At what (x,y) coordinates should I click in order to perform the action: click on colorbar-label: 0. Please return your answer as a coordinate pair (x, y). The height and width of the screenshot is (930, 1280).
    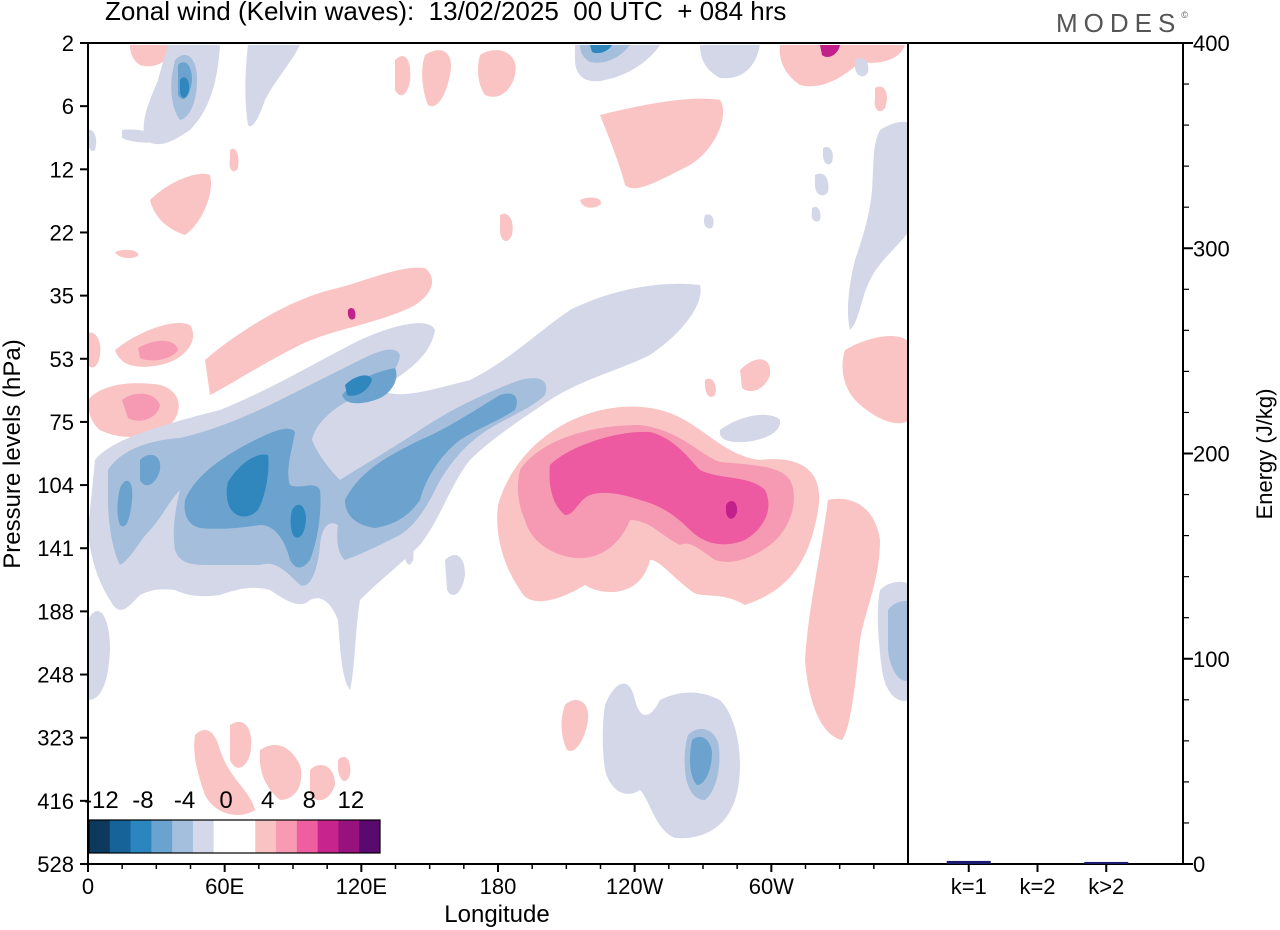
    Looking at the image, I should click on (225, 800).